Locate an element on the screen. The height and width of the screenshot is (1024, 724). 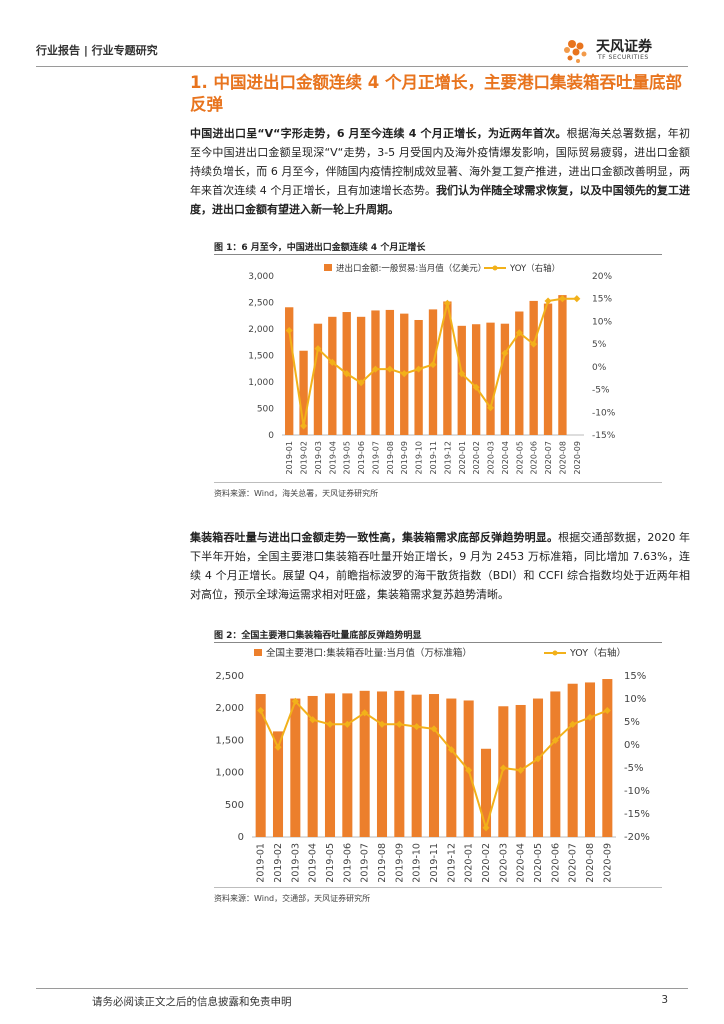
breadcrumb: 行业报告 | 行业专题研究 is located at coordinates (97, 50).